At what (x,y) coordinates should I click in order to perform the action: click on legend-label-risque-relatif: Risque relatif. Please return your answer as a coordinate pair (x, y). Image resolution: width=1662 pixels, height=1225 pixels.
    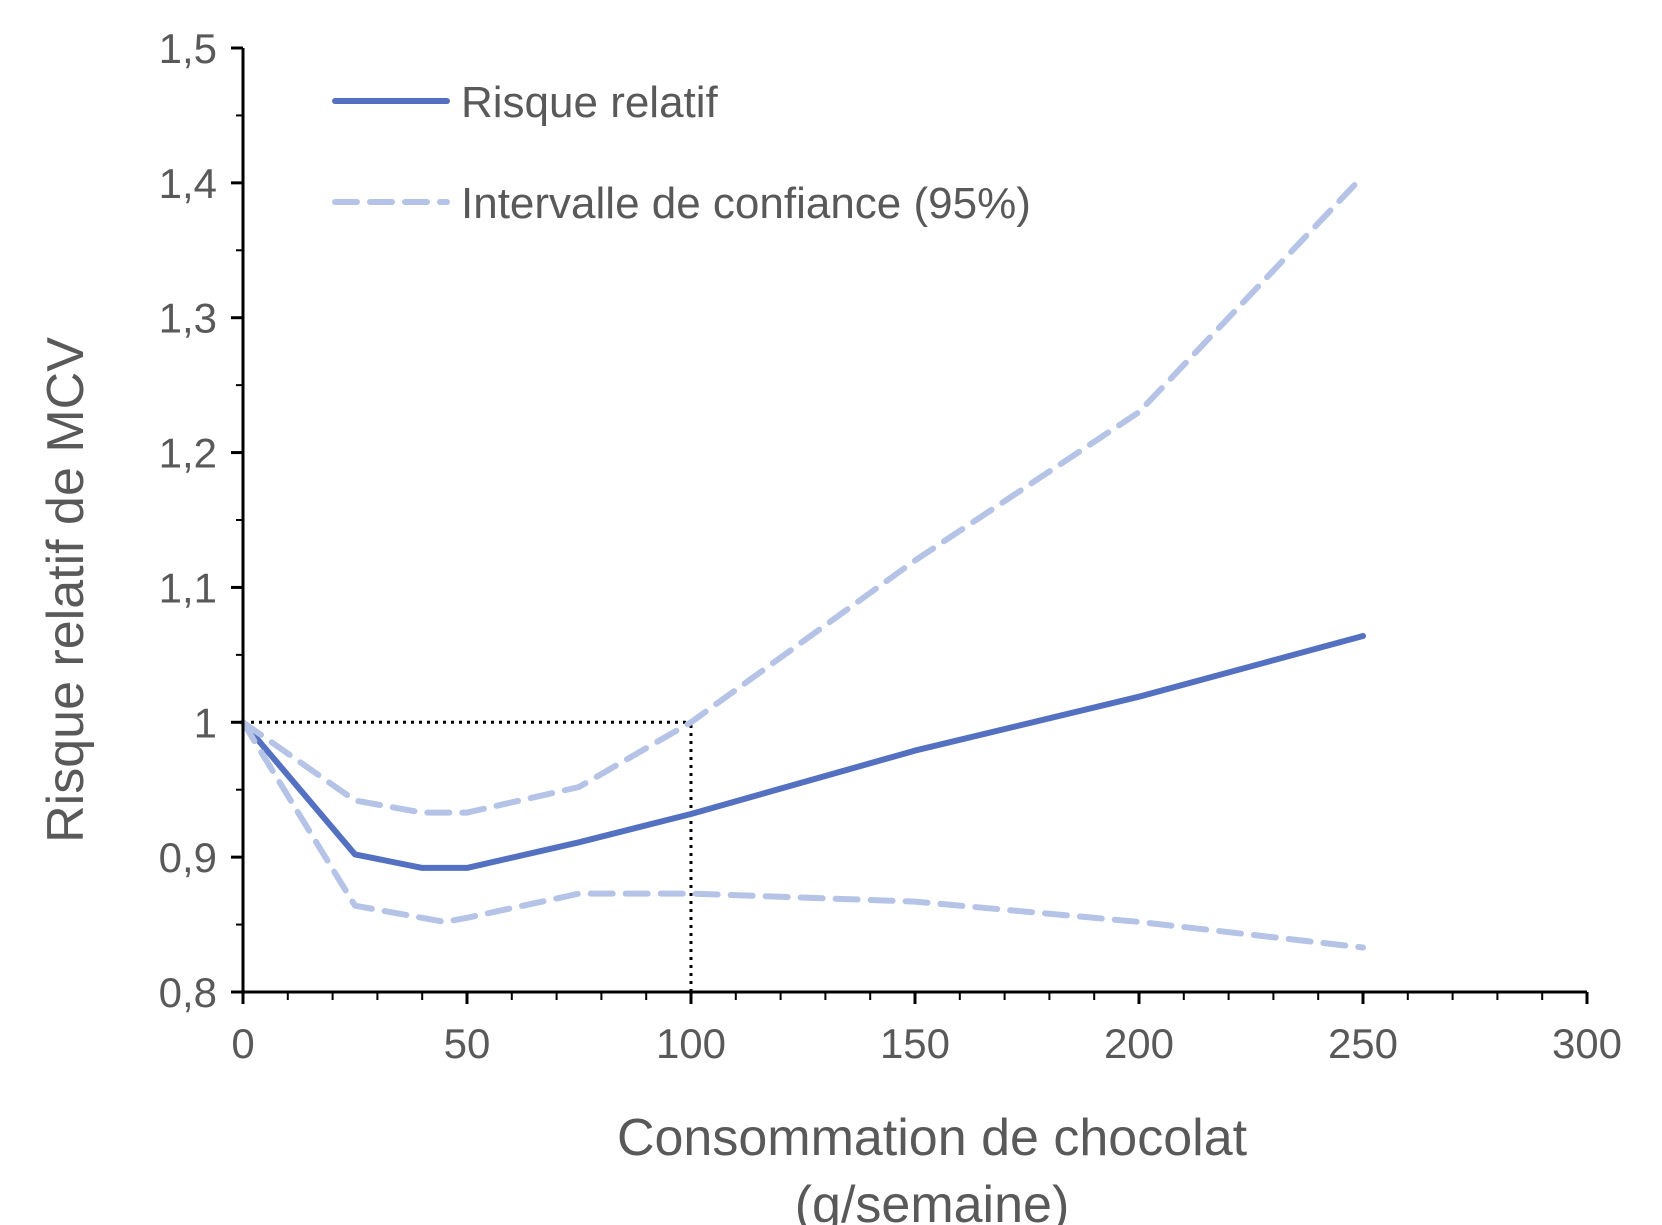
    Looking at the image, I should click on (590, 102).